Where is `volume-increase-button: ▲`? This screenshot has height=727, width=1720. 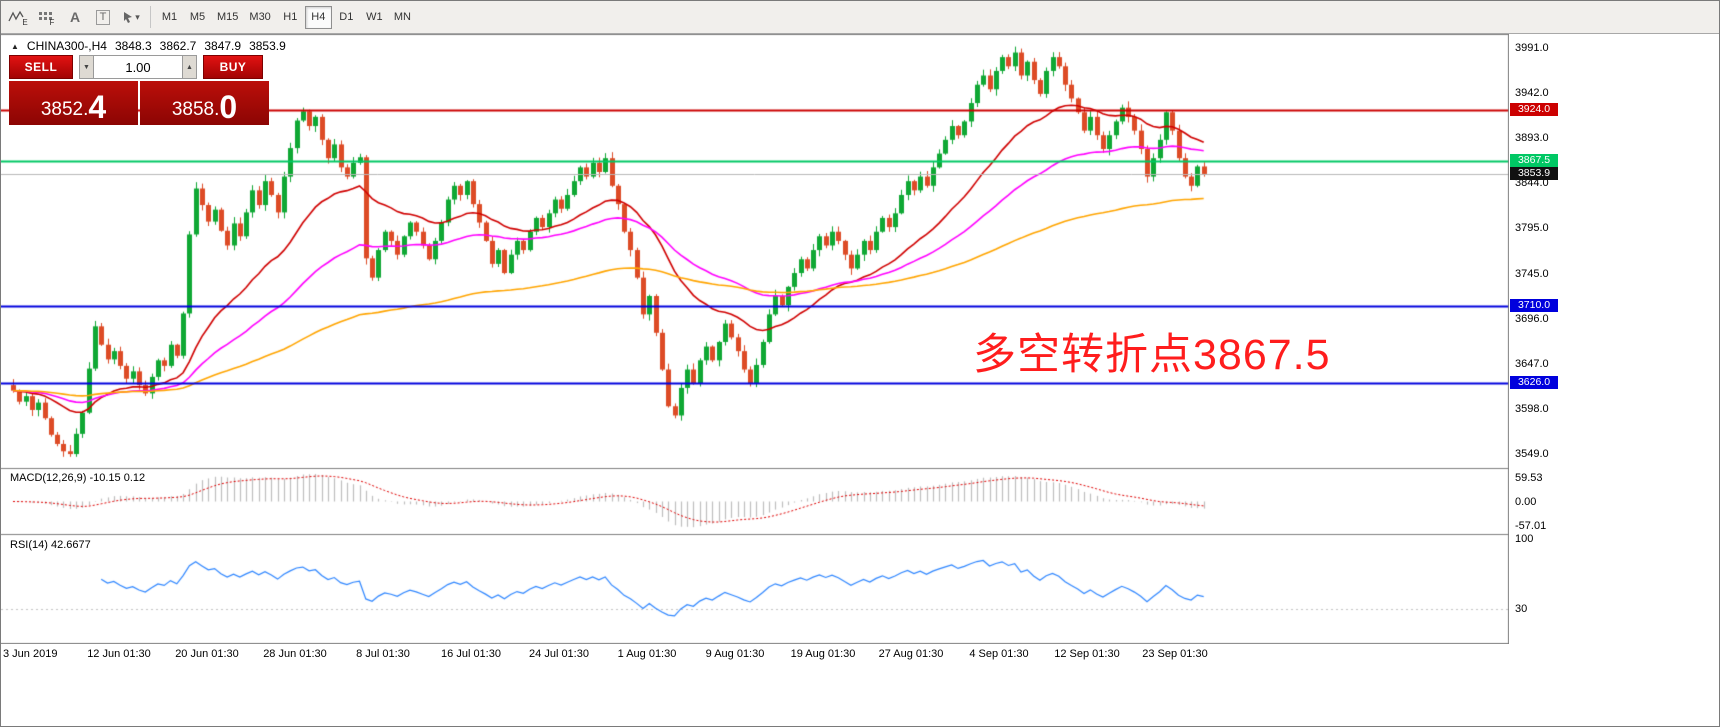
volume-increase-button: ▲ is located at coordinates (189, 67).